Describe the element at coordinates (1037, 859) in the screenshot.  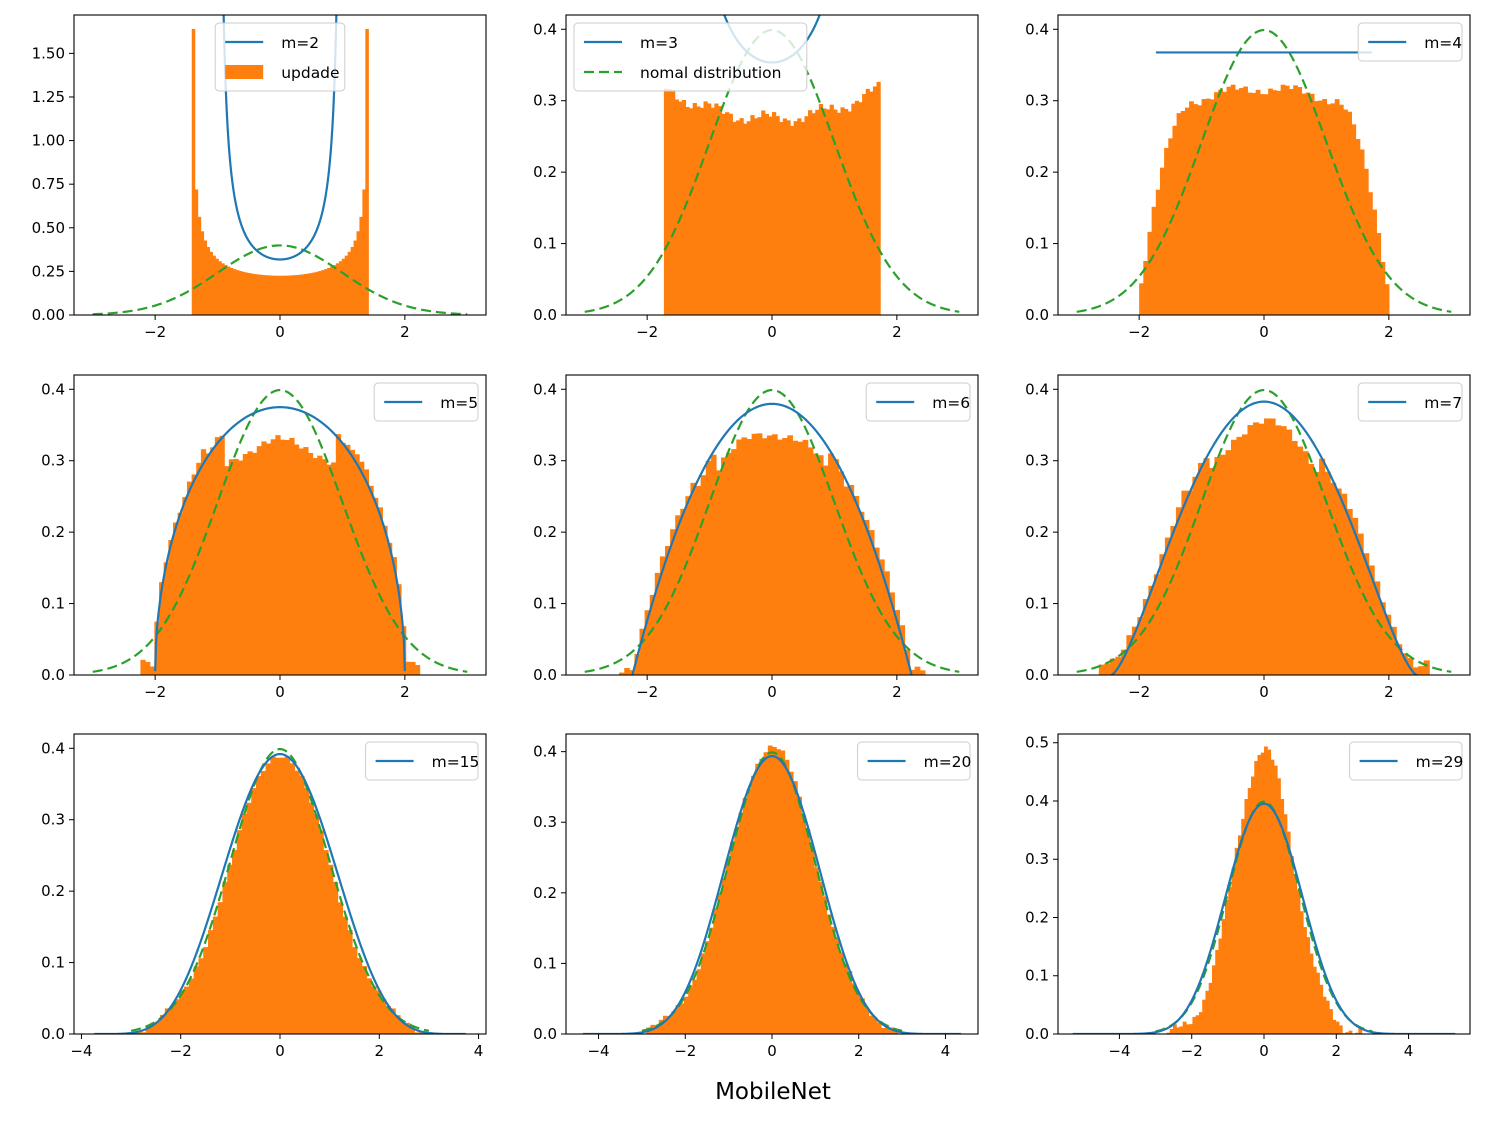
I see `y-tick-label: 0.3` at that location.